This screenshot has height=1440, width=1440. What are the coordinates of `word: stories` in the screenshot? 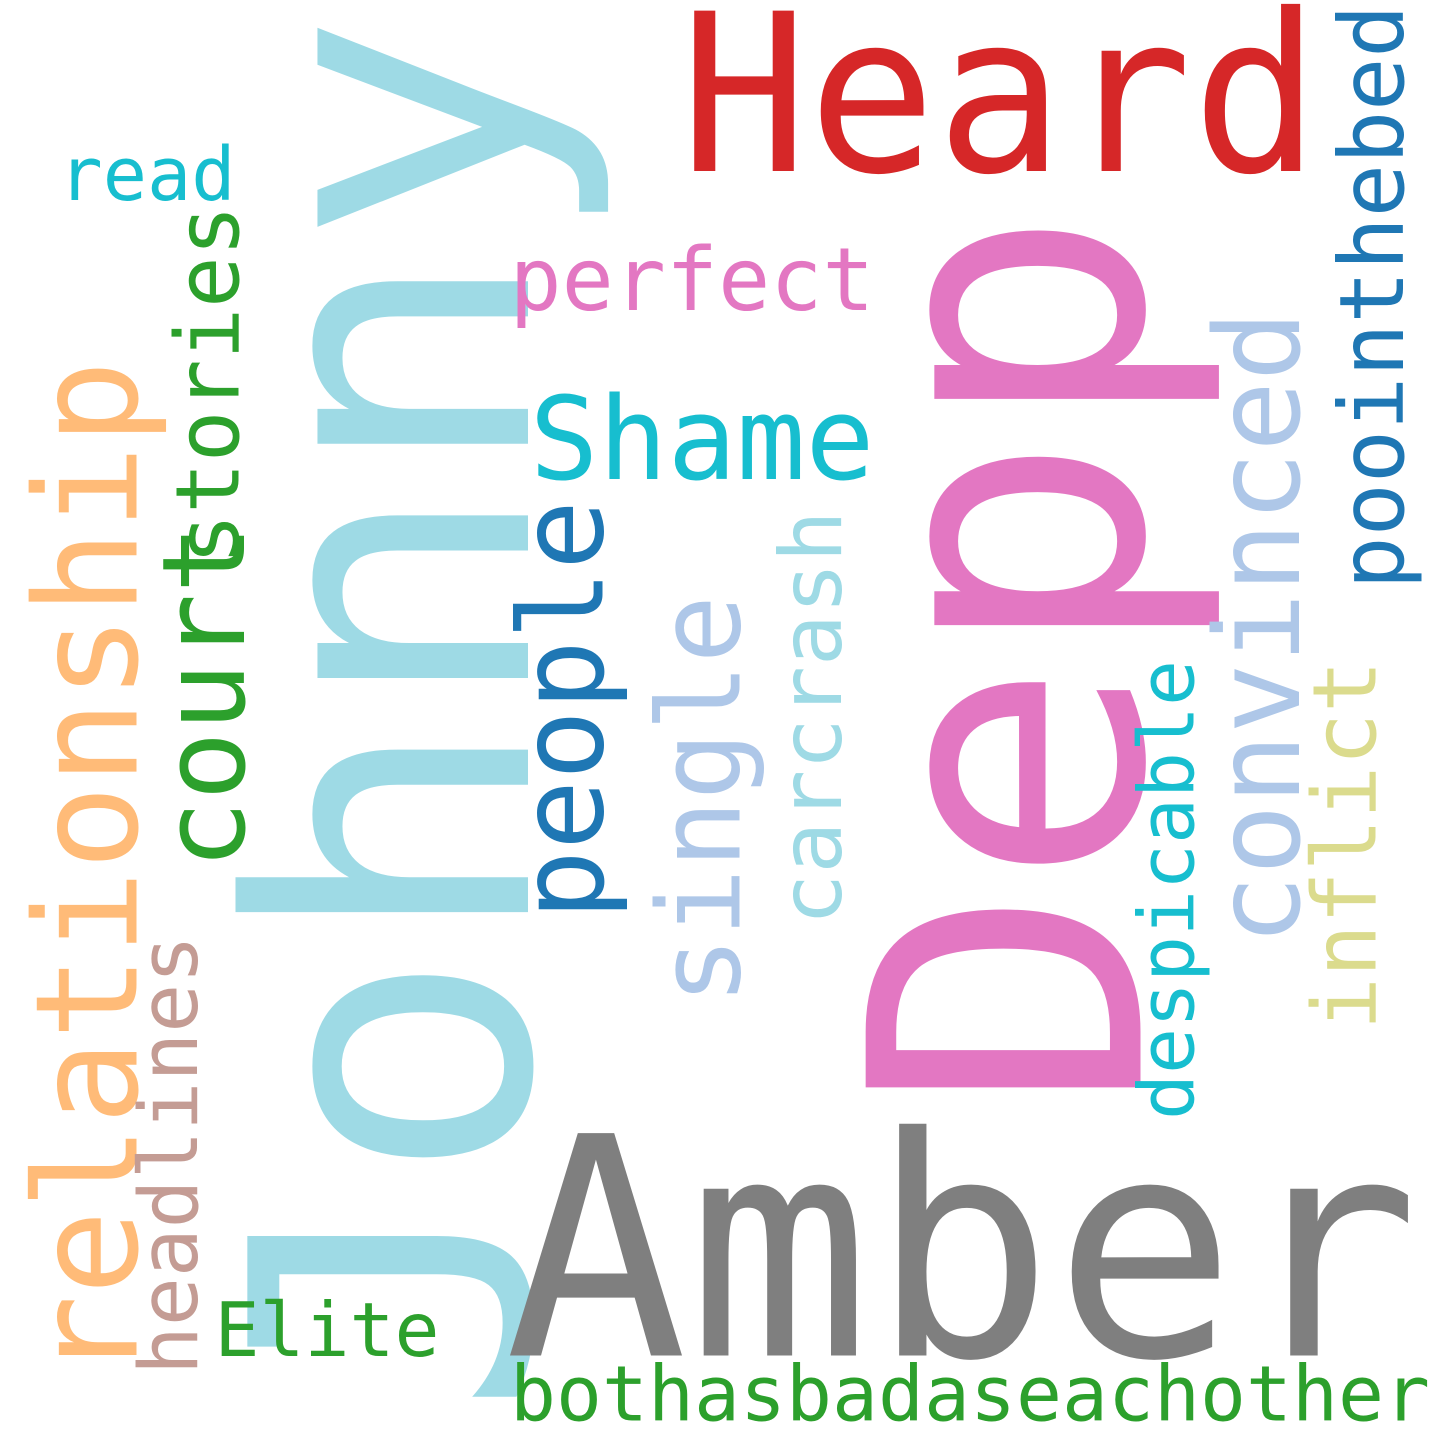 It's located at (208, 385).